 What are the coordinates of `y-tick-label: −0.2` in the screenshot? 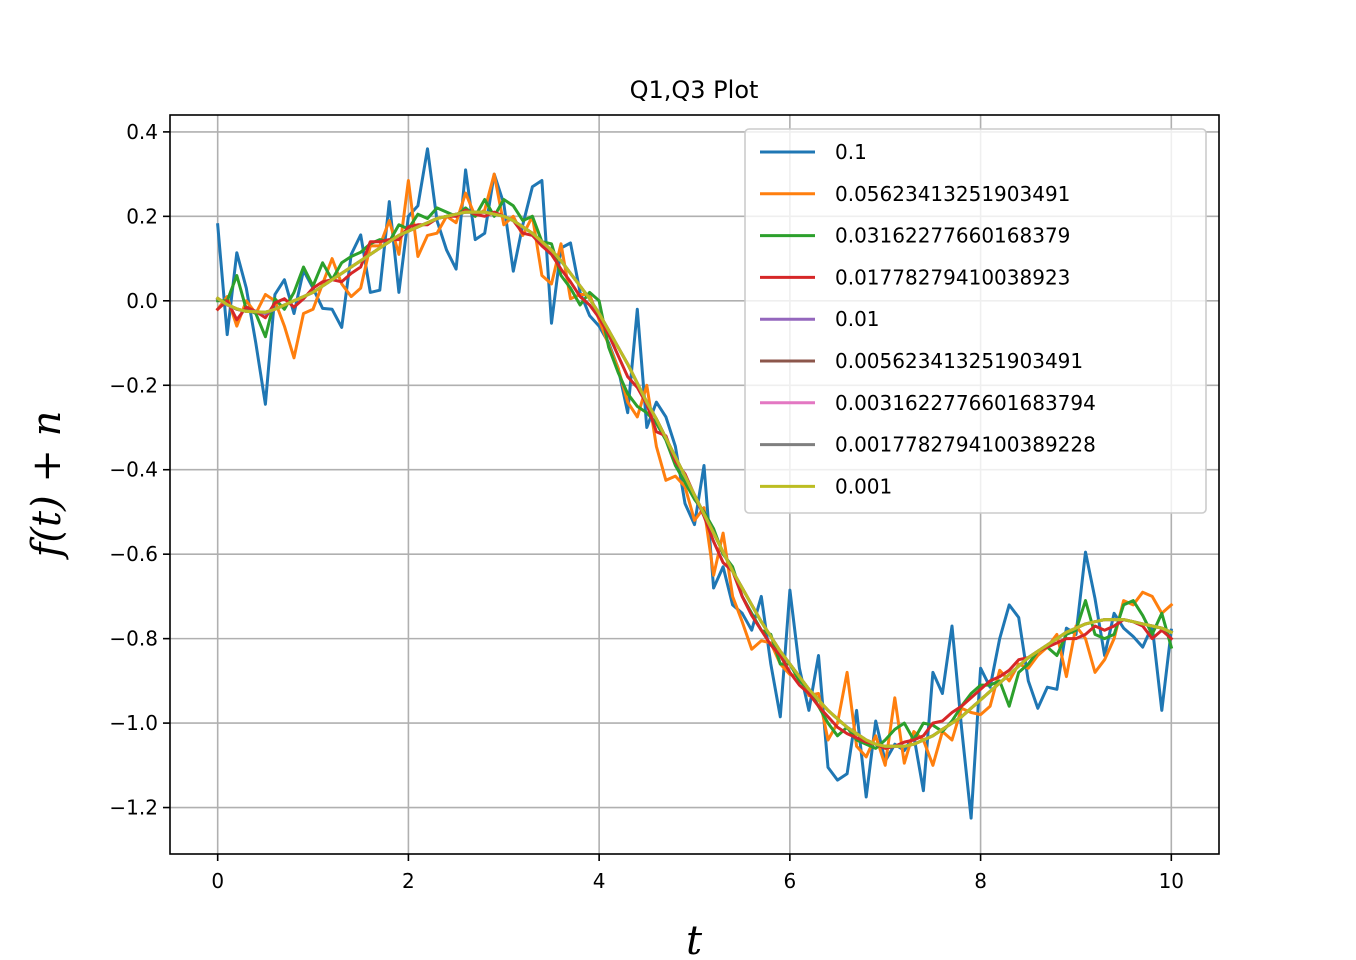 It's located at (133, 385).